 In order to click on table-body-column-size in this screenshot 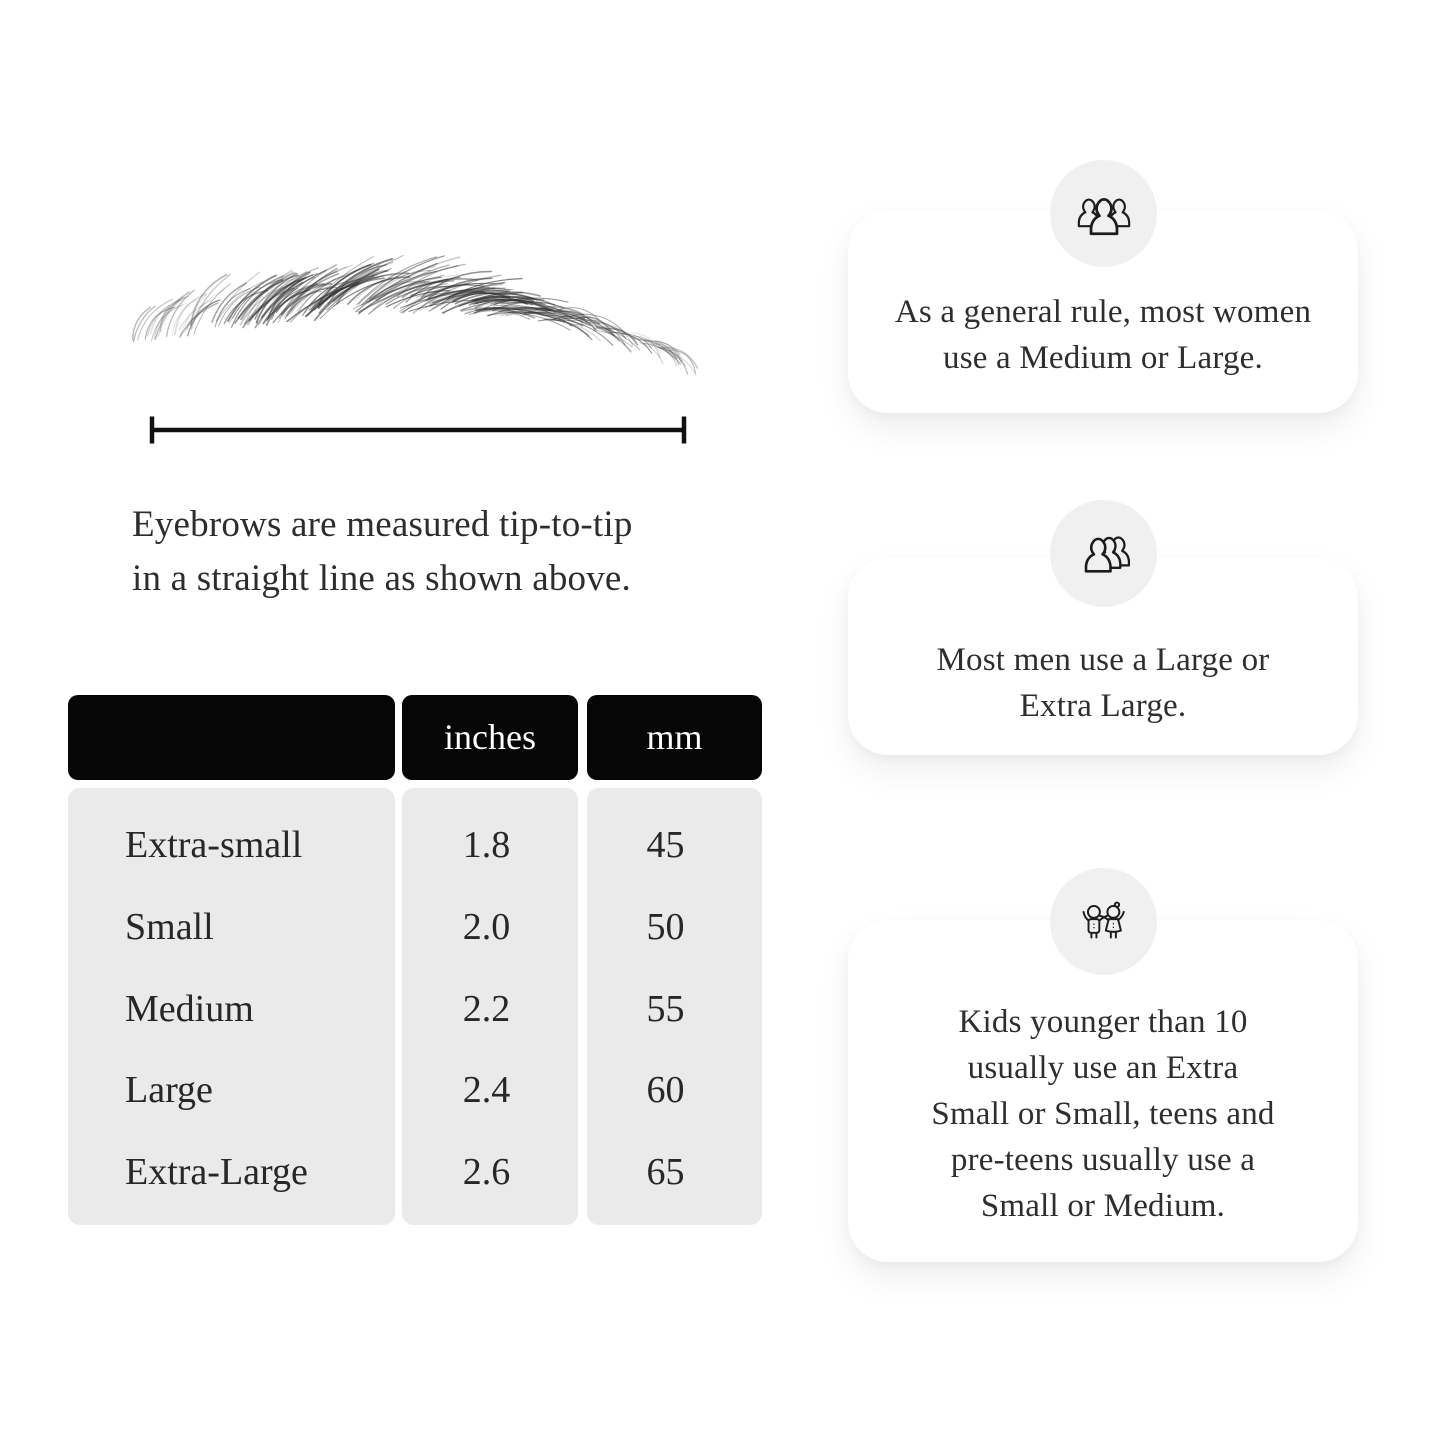, I will do `click(231, 1006)`.